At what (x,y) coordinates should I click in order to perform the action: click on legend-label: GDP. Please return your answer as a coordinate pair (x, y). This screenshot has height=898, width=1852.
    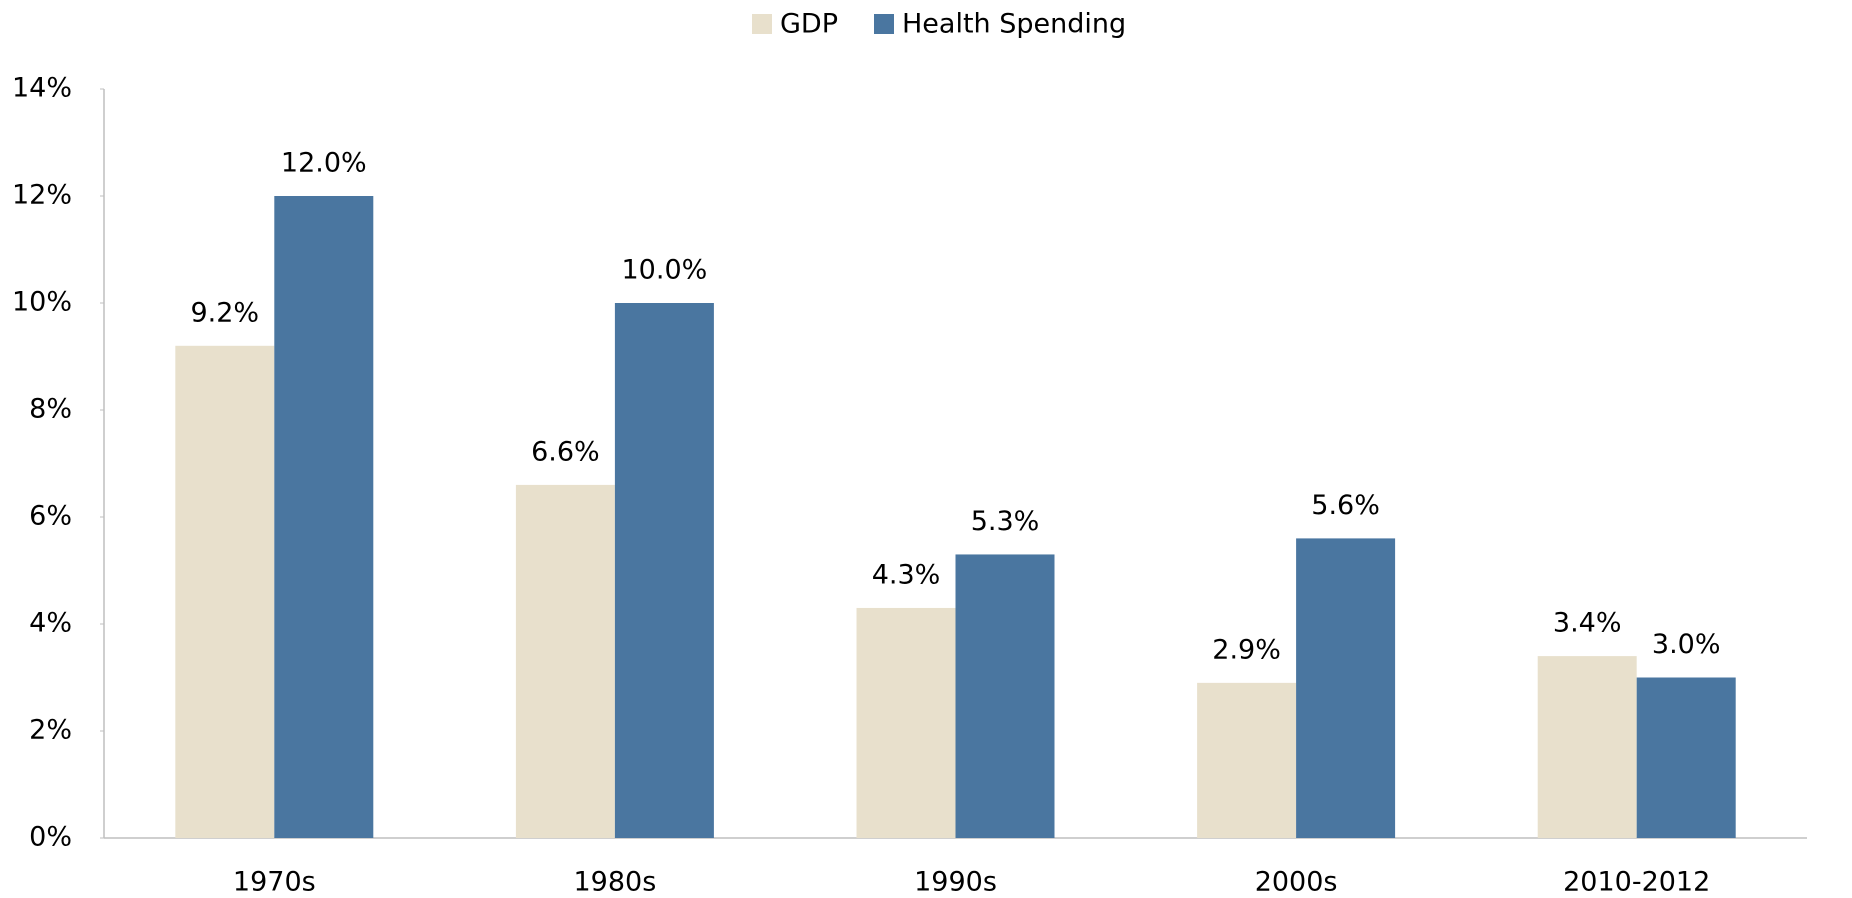
    Looking at the image, I should click on (809, 24).